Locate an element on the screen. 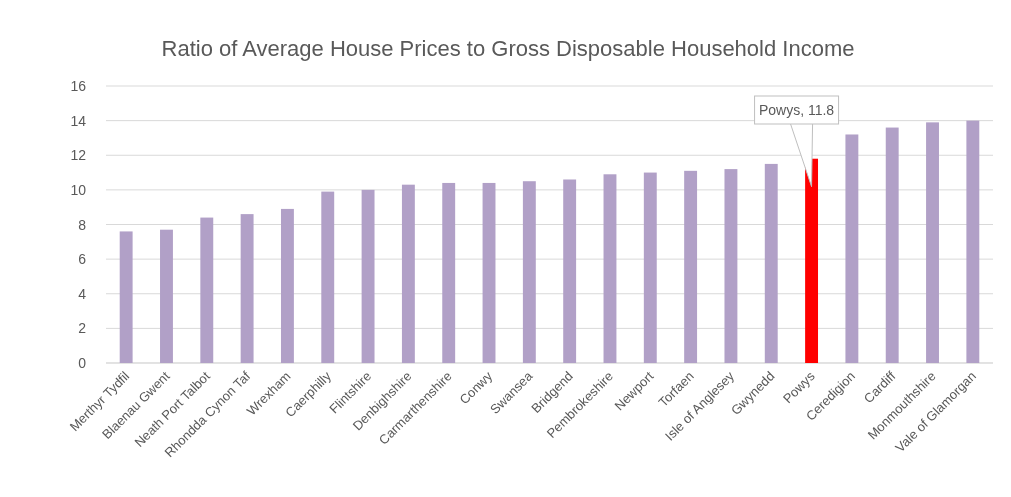  y-tick-label: 14 is located at coordinates (78, 120).